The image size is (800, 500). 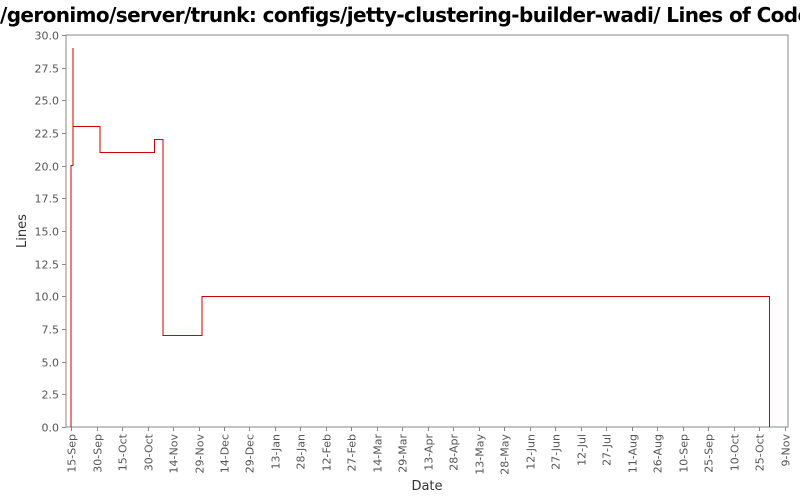 What do you see at coordinates (684, 453) in the screenshot?
I see `x-tick-label: 10-Sep` at bounding box center [684, 453].